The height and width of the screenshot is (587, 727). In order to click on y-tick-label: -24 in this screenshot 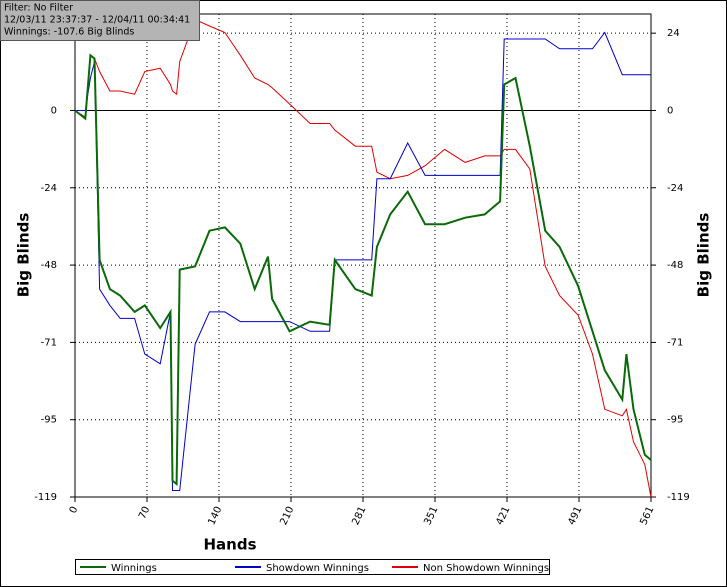, I will do `click(49, 188)`.